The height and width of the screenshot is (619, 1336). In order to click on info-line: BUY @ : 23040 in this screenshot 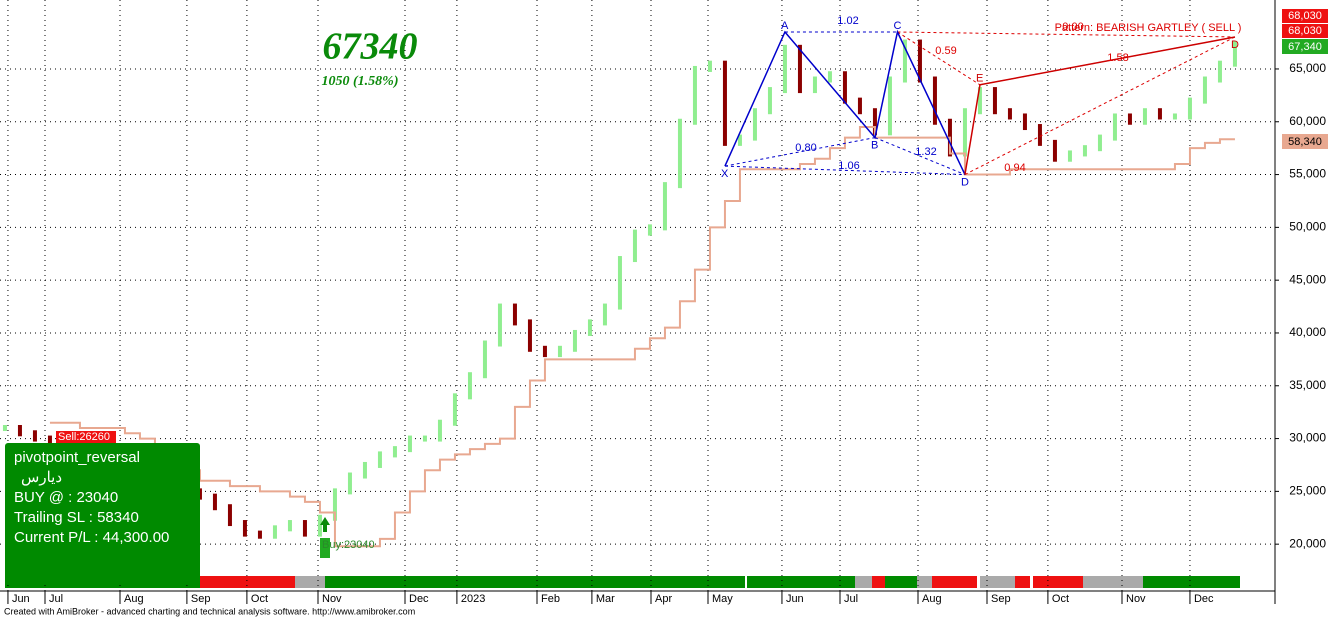, I will do `click(66, 497)`.